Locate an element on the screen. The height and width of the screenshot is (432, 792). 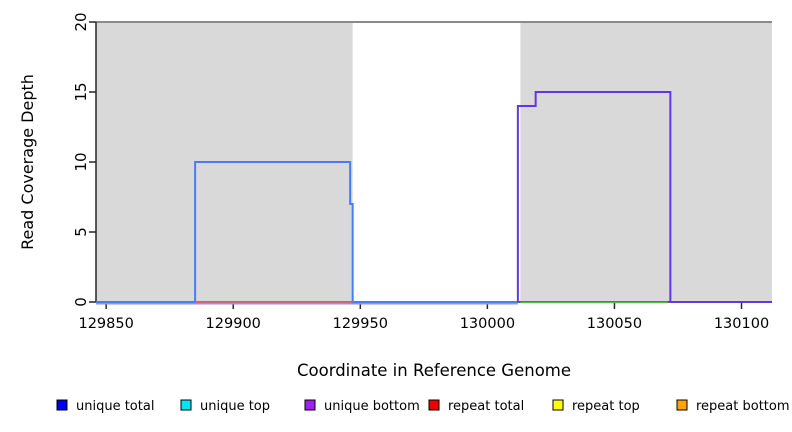
legend-swatch-unique-total is located at coordinates (62, 405).